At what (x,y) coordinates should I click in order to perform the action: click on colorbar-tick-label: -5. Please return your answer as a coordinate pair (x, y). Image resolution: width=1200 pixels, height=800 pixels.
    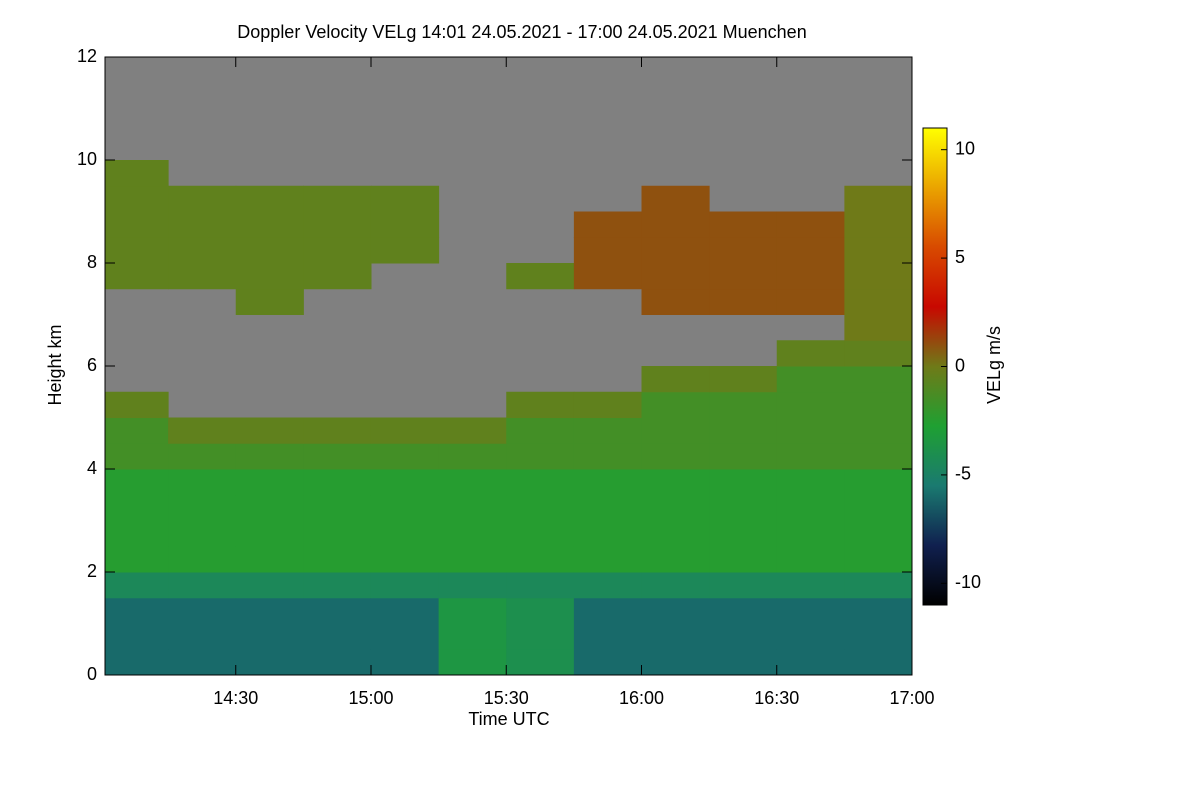
    Looking at the image, I should click on (963, 474).